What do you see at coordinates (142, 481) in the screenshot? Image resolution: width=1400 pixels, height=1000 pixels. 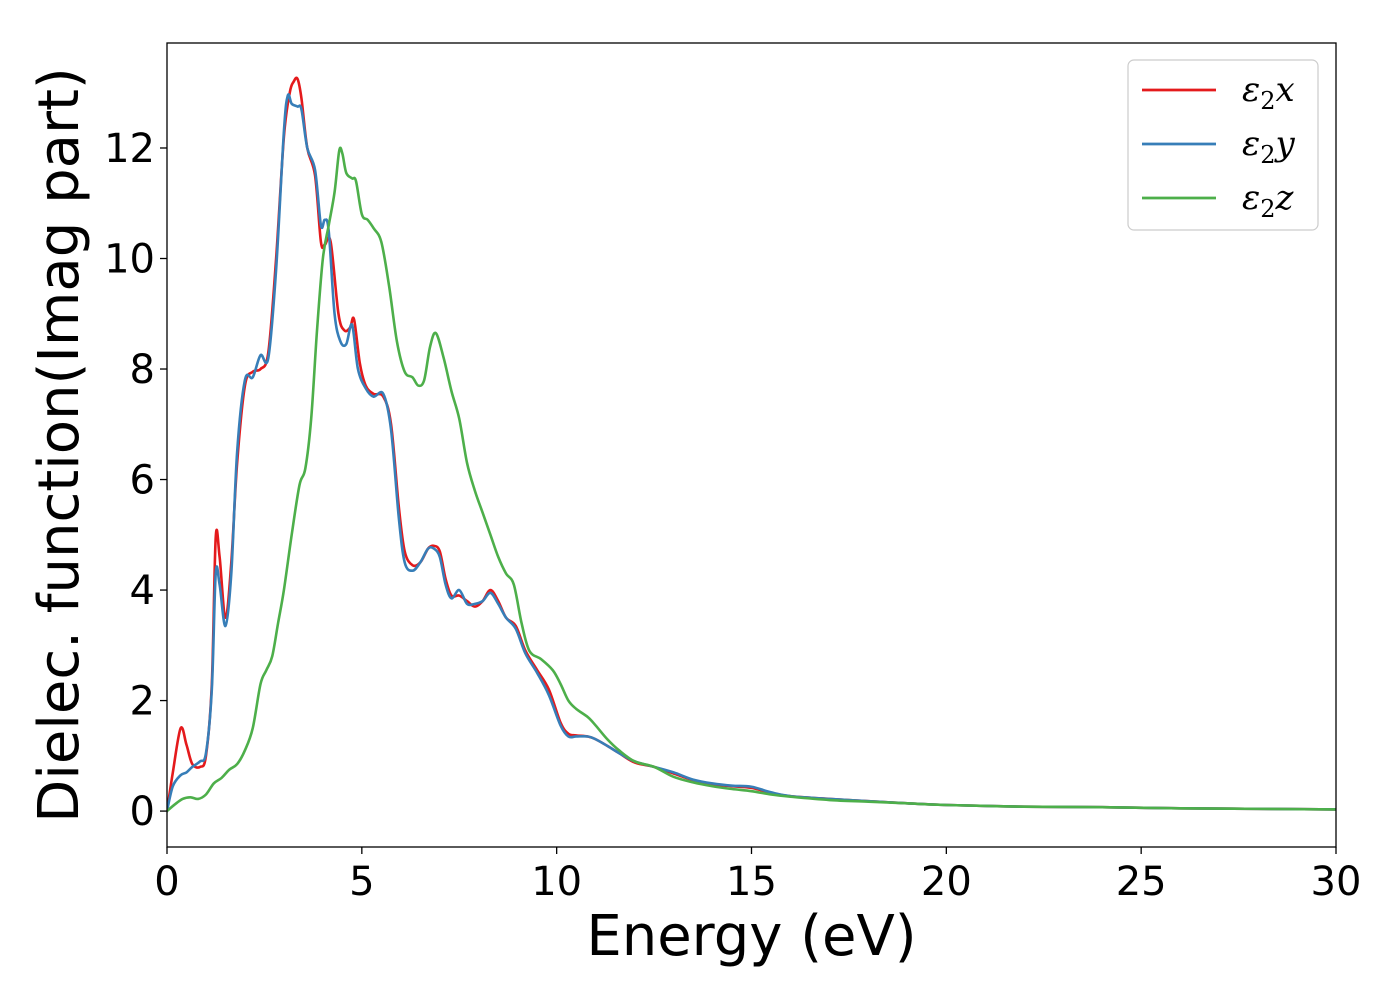 I see `y-tick-label: 6` at bounding box center [142, 481].